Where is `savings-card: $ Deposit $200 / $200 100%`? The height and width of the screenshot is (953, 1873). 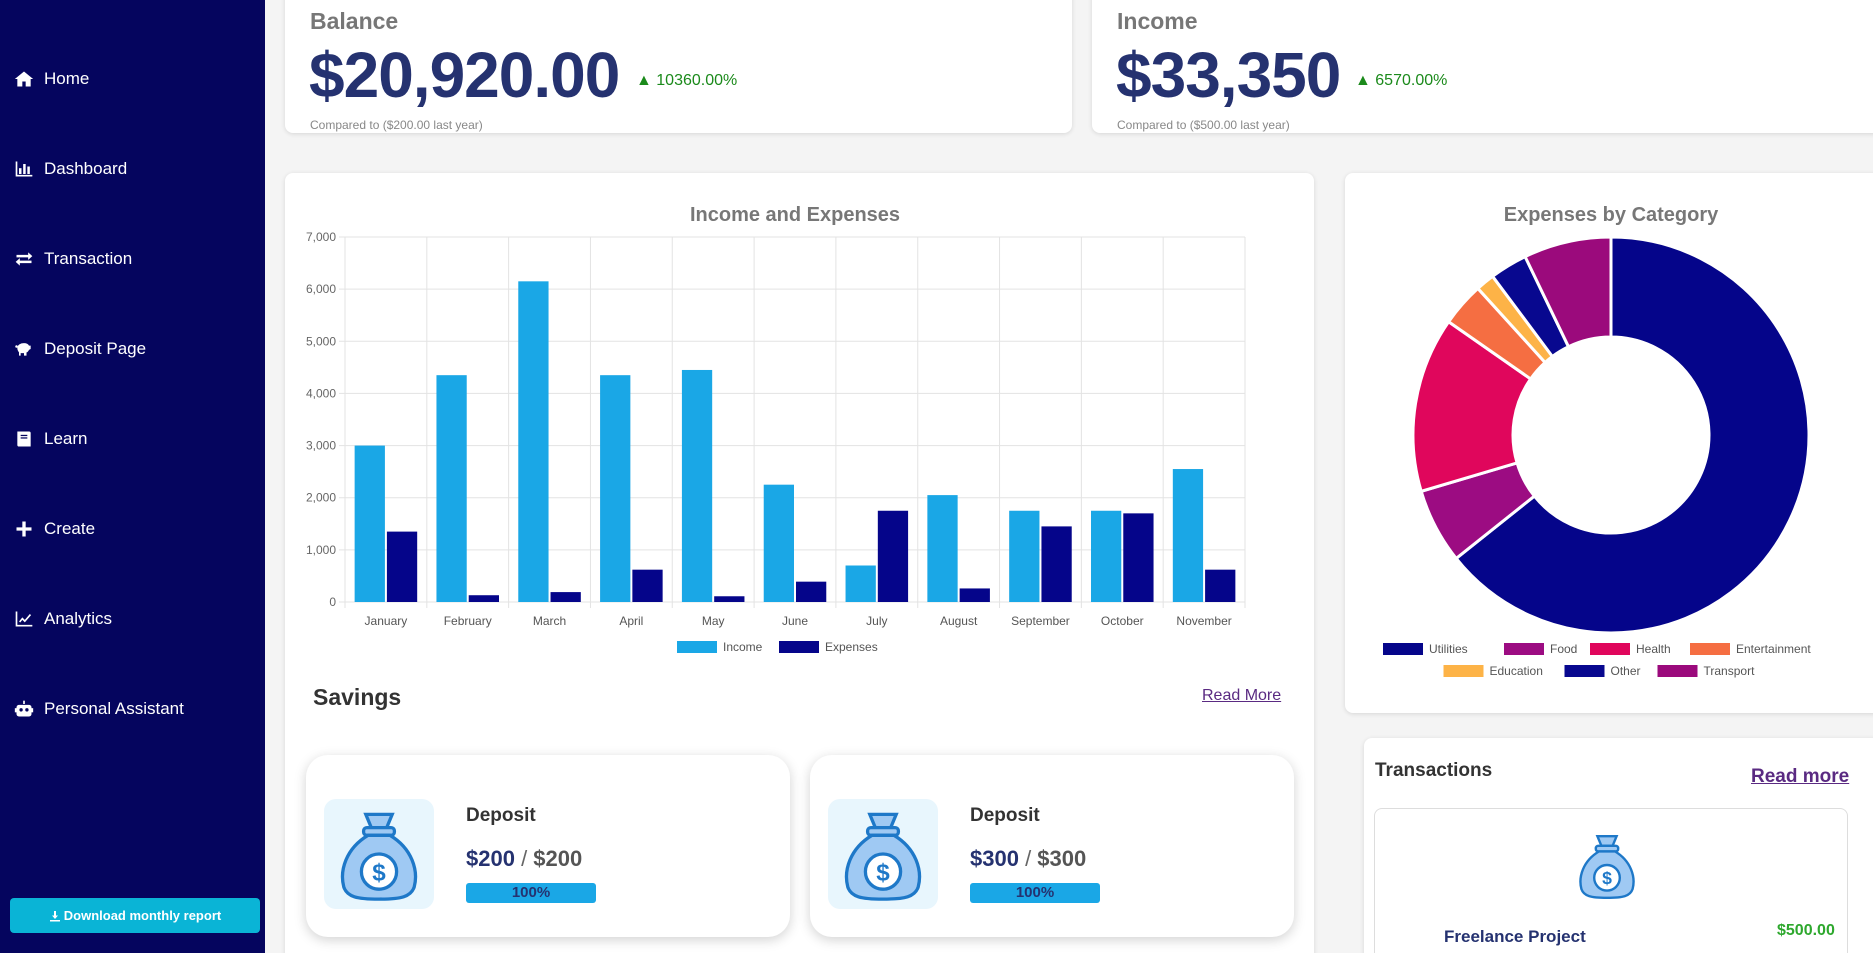
savings-card: $ Deposit $200 / $200 100% is located at coordinates (548, 846).